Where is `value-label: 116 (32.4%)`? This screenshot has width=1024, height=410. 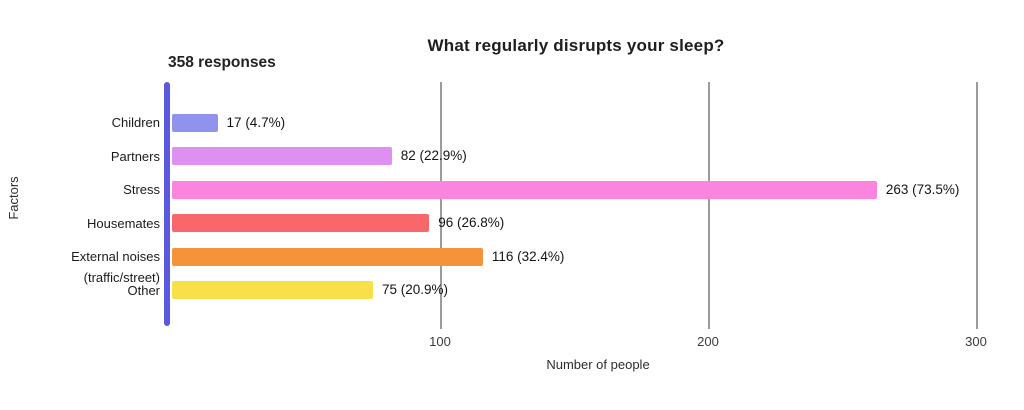 value-label: 116 (32.4%) is located at coordinates (528, 256).